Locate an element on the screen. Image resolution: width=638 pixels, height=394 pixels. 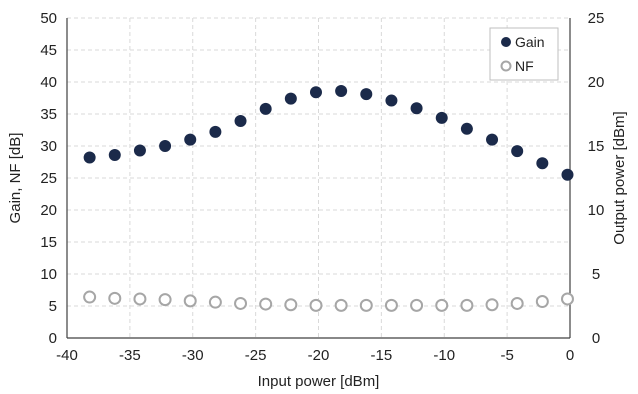
x-tick-label: -35 is located at coordinates (130, 355).